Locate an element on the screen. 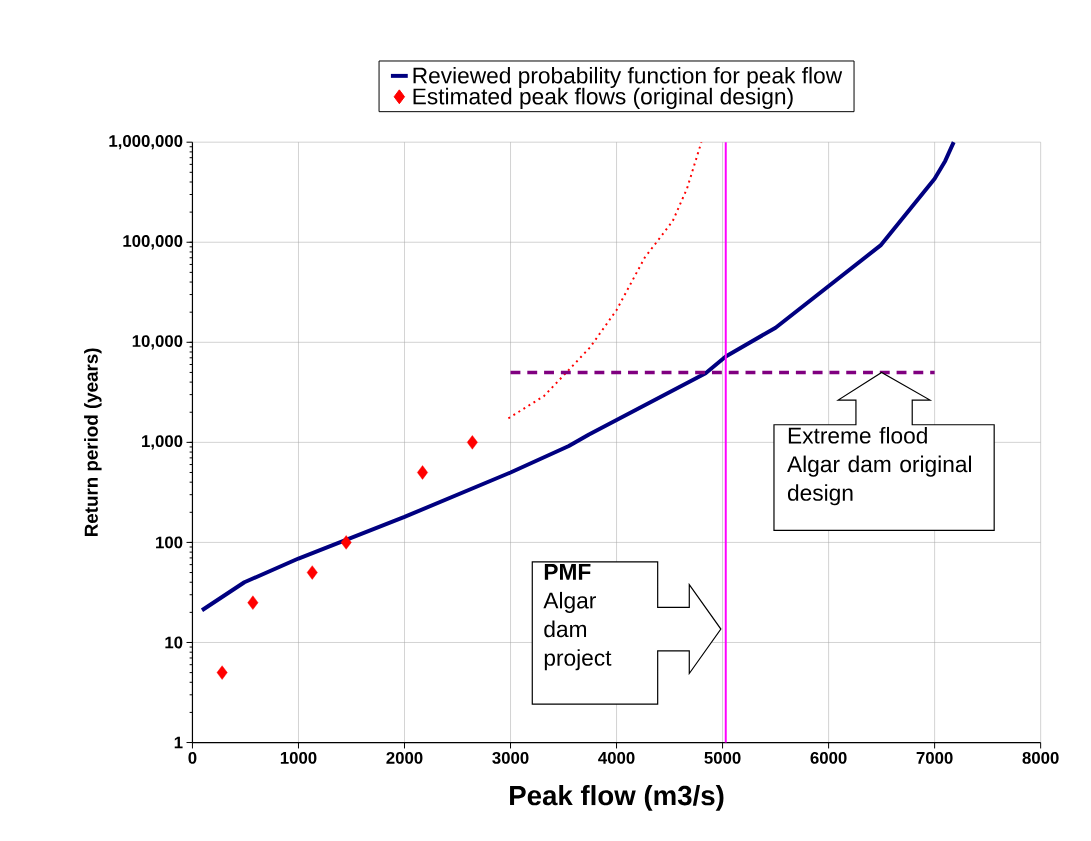 This screenshot has width=1091, height=841. x-tick-label: 6000 is located at coordinates (828, 757).